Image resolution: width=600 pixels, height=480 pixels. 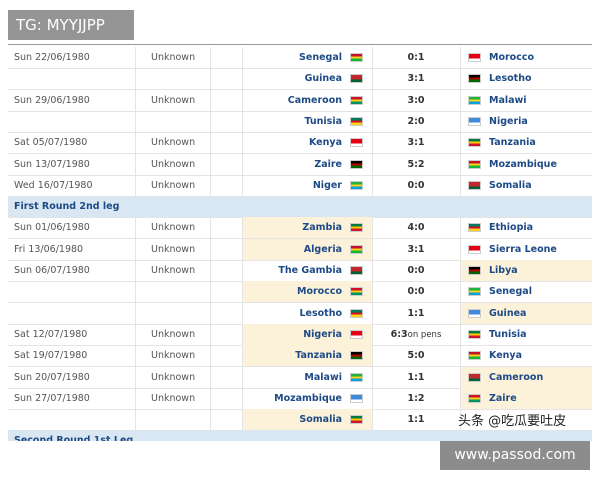 What do you see at coordinates (300, 398) in the screenshot?
I see `match-row: Sun 27/07/1980 Unknown Mozambique 1:2 Zaire` at bounding box center [300, 398].